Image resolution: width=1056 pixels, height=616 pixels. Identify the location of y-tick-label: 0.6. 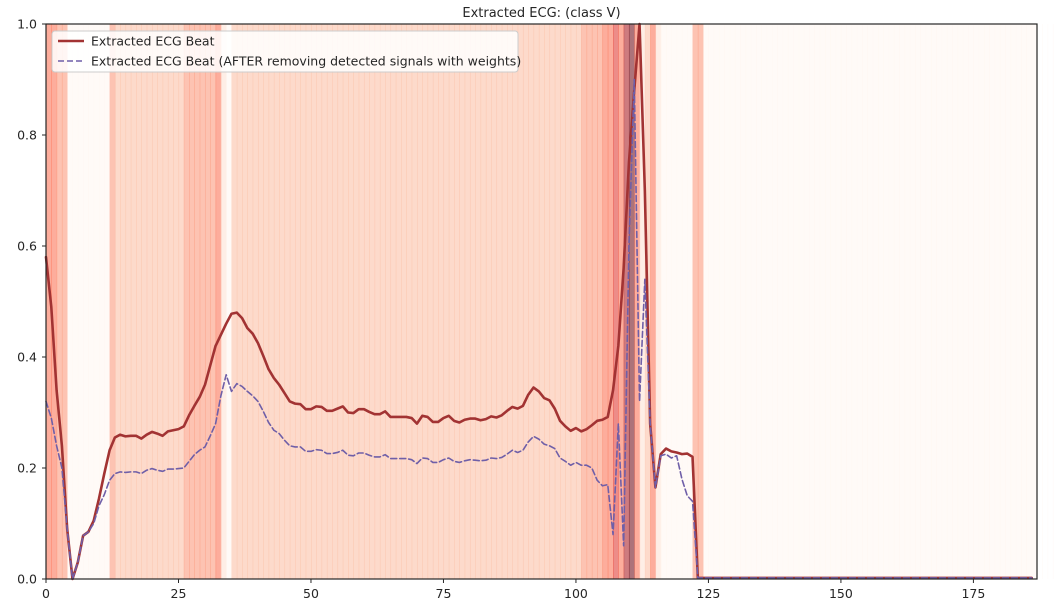
(27, 246).